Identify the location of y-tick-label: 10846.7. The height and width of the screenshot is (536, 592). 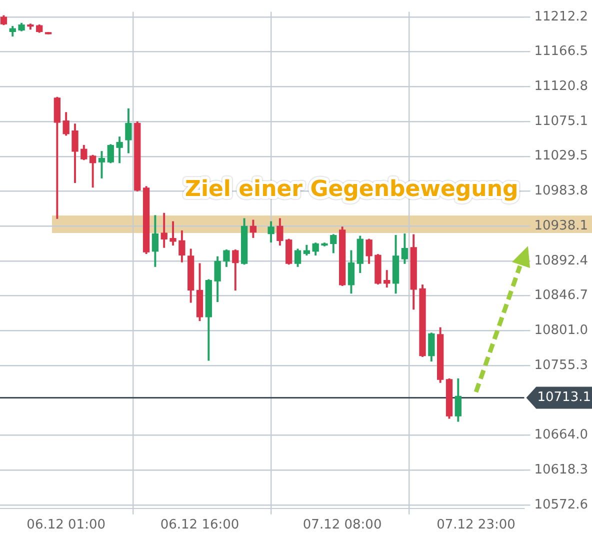
(561, 296).